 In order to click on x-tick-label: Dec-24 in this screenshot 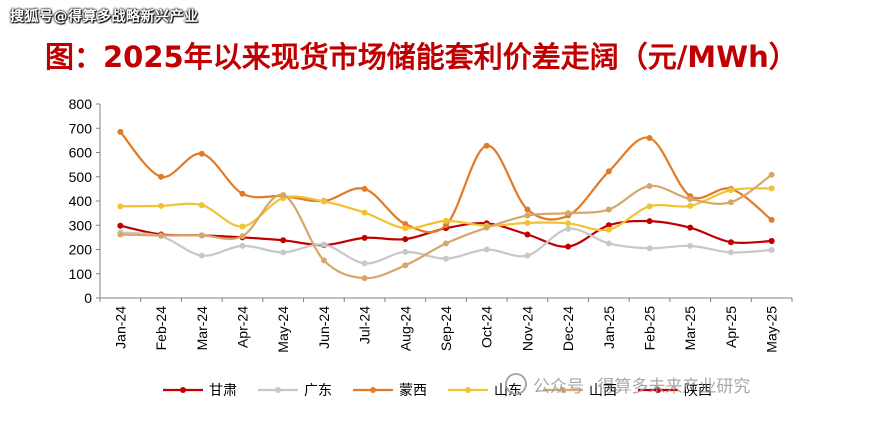, I will do `click(568, 328)`.